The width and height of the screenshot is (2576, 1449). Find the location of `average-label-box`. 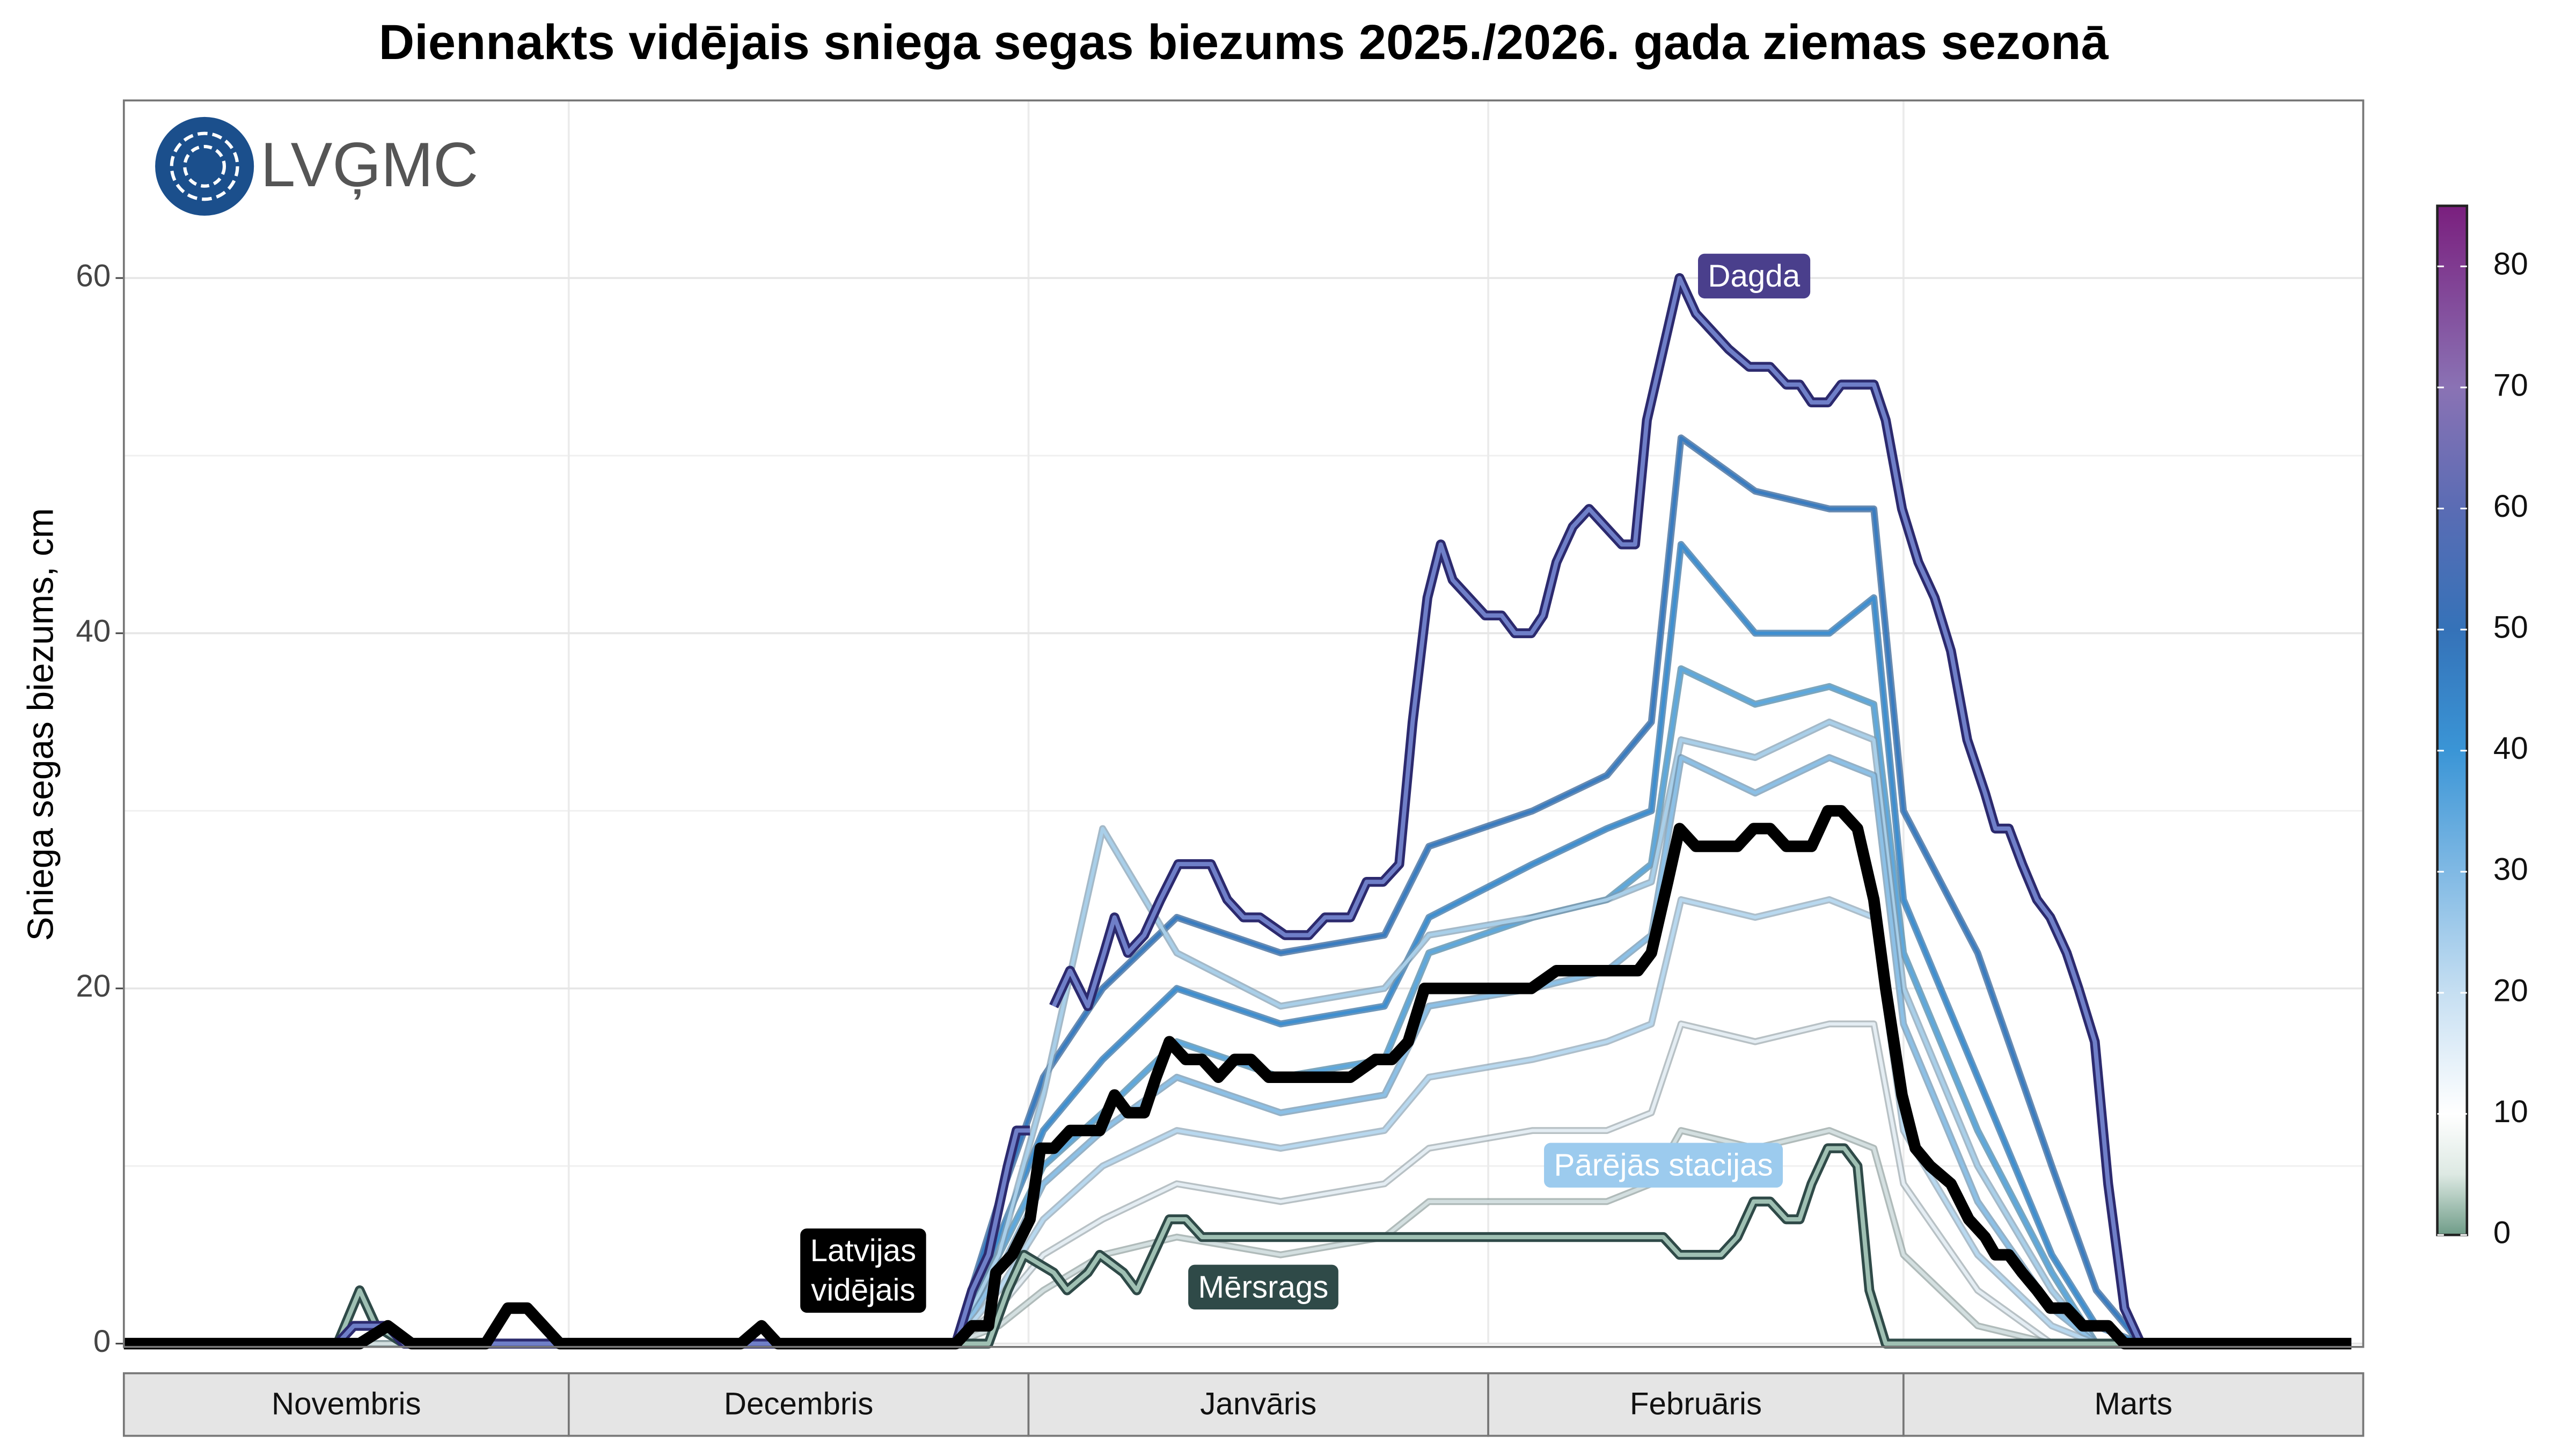

average-label-box is located at coordinates (863, 1270).